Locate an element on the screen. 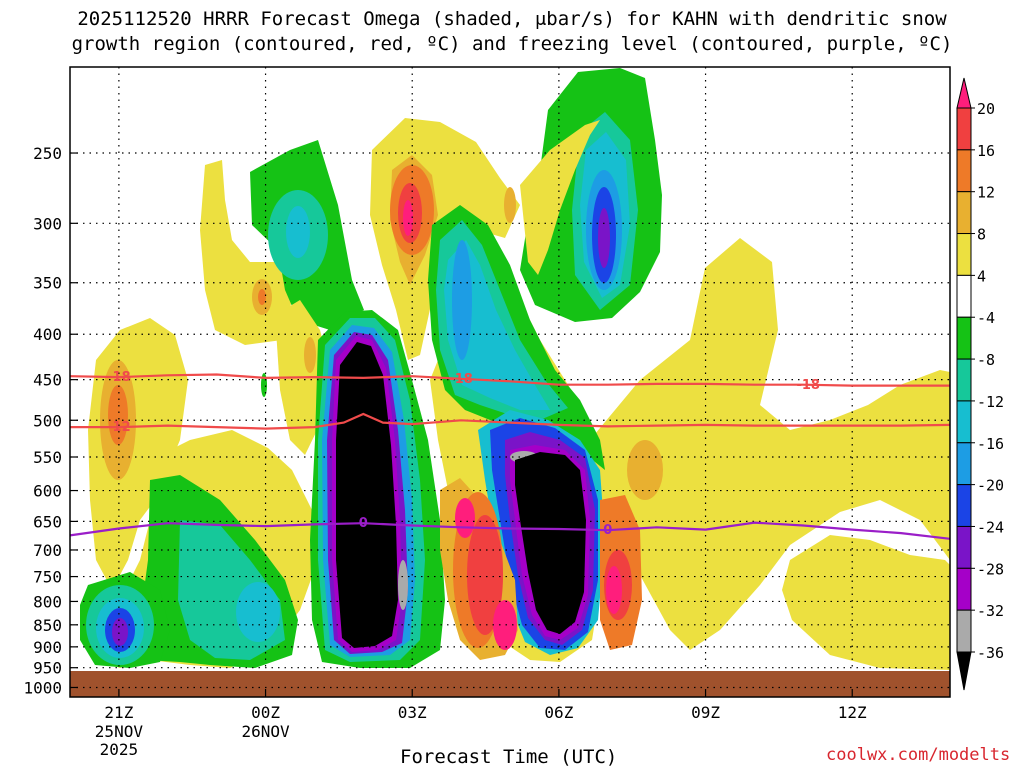 The height and width of the screenshot is (768, 1024). omega-positive-lower-right is located at coordinates (866, 602).